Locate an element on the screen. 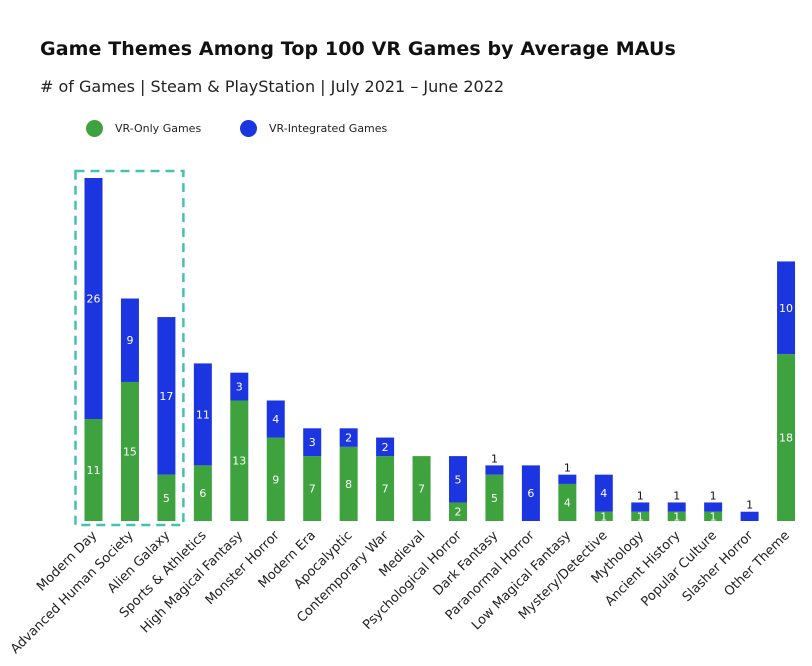 The height and width of the screenshot is (666, 812). bar-vr-only-sports-athletics is located at coordinates (202, 493).